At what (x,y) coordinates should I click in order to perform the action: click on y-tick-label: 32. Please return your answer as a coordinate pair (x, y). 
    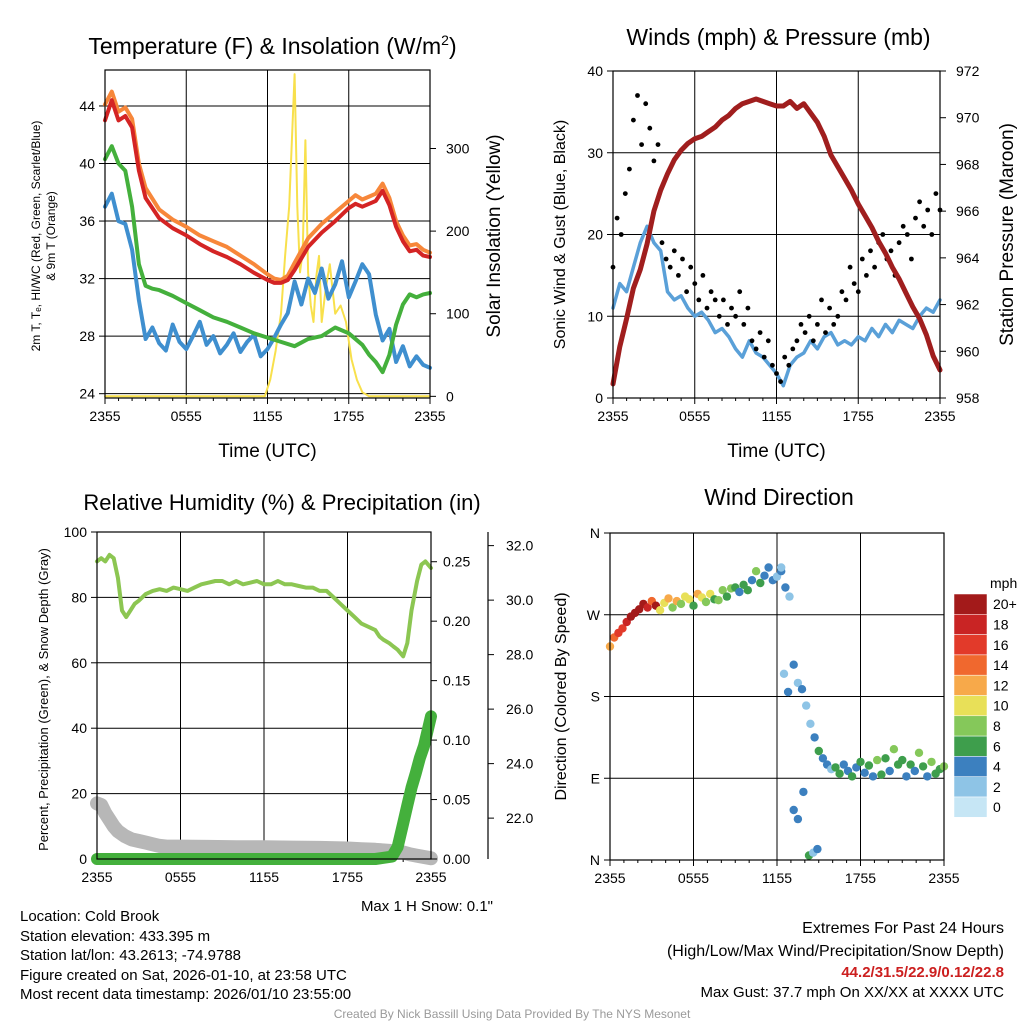
    Looking at the image, I should click on (87, 279).